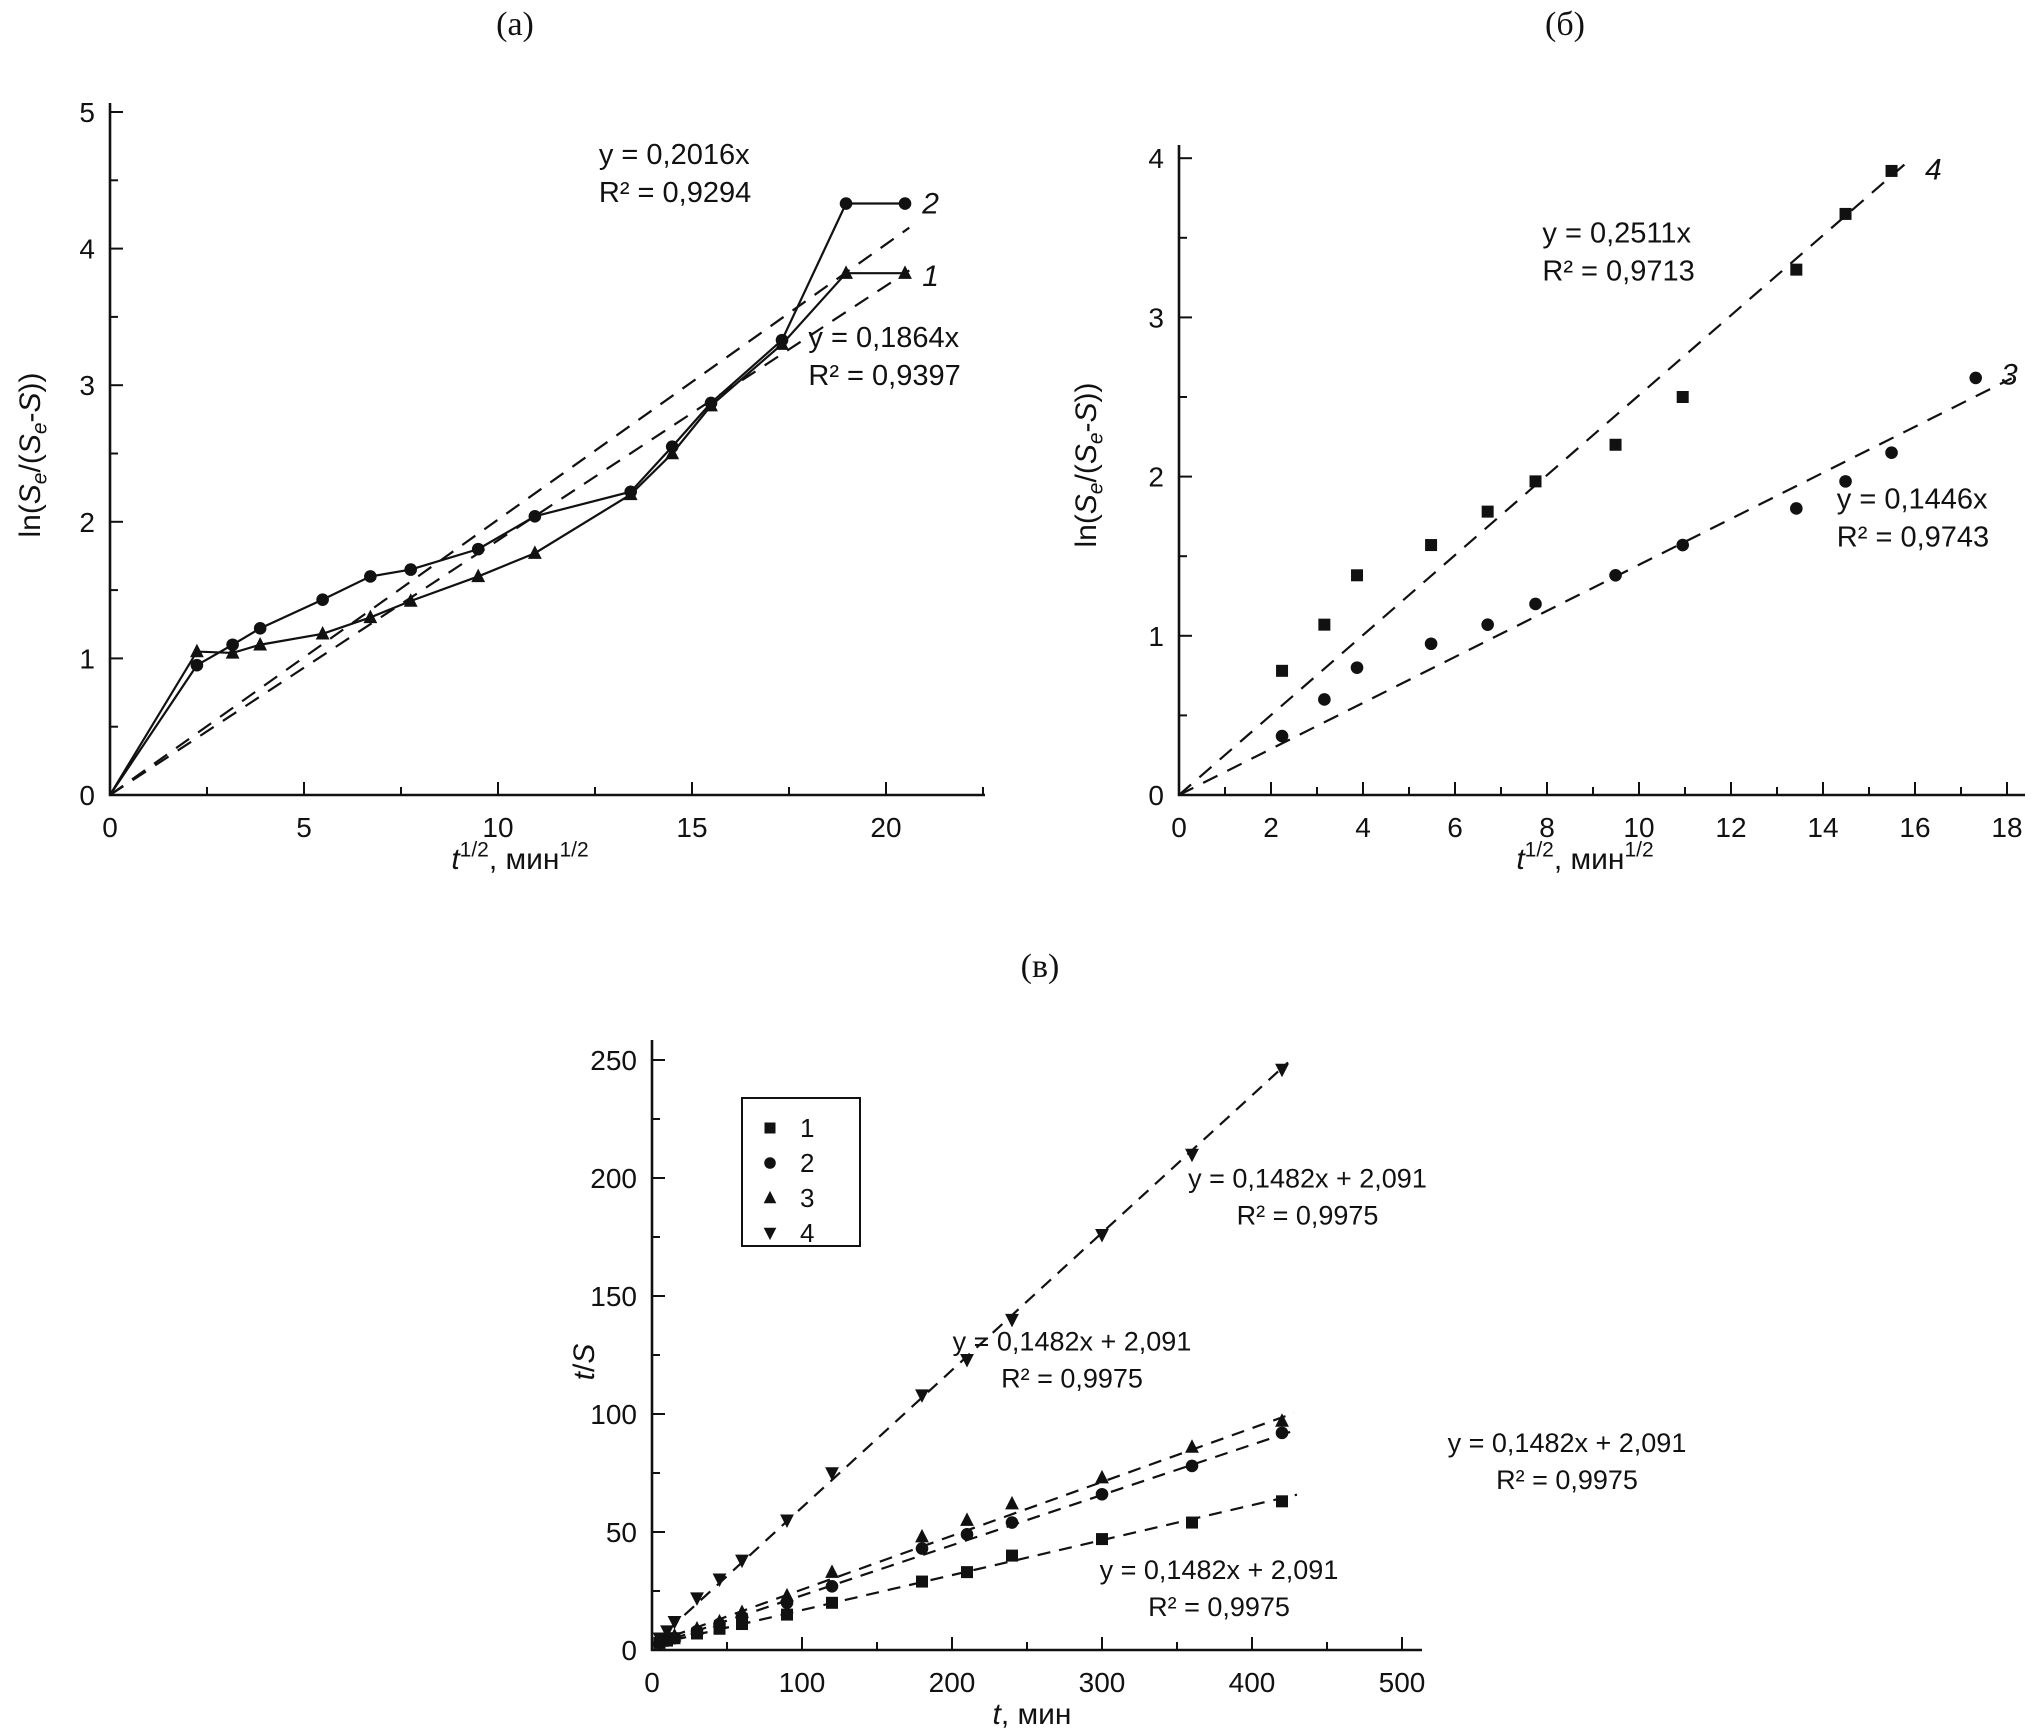 Image resolution: width=2035 pixels, height=1730 pixels. What do you see at coordinates (1565, 24) in the screenshot?
I see `panel-b-title: (б)` at bounding box center [1565, 24].